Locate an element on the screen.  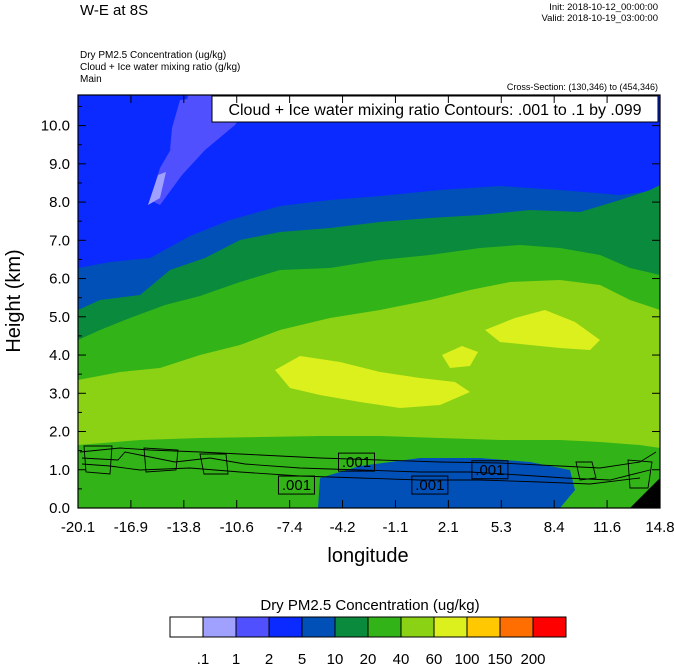
x-axis-title: longitude is located at coordinates (367, 556).